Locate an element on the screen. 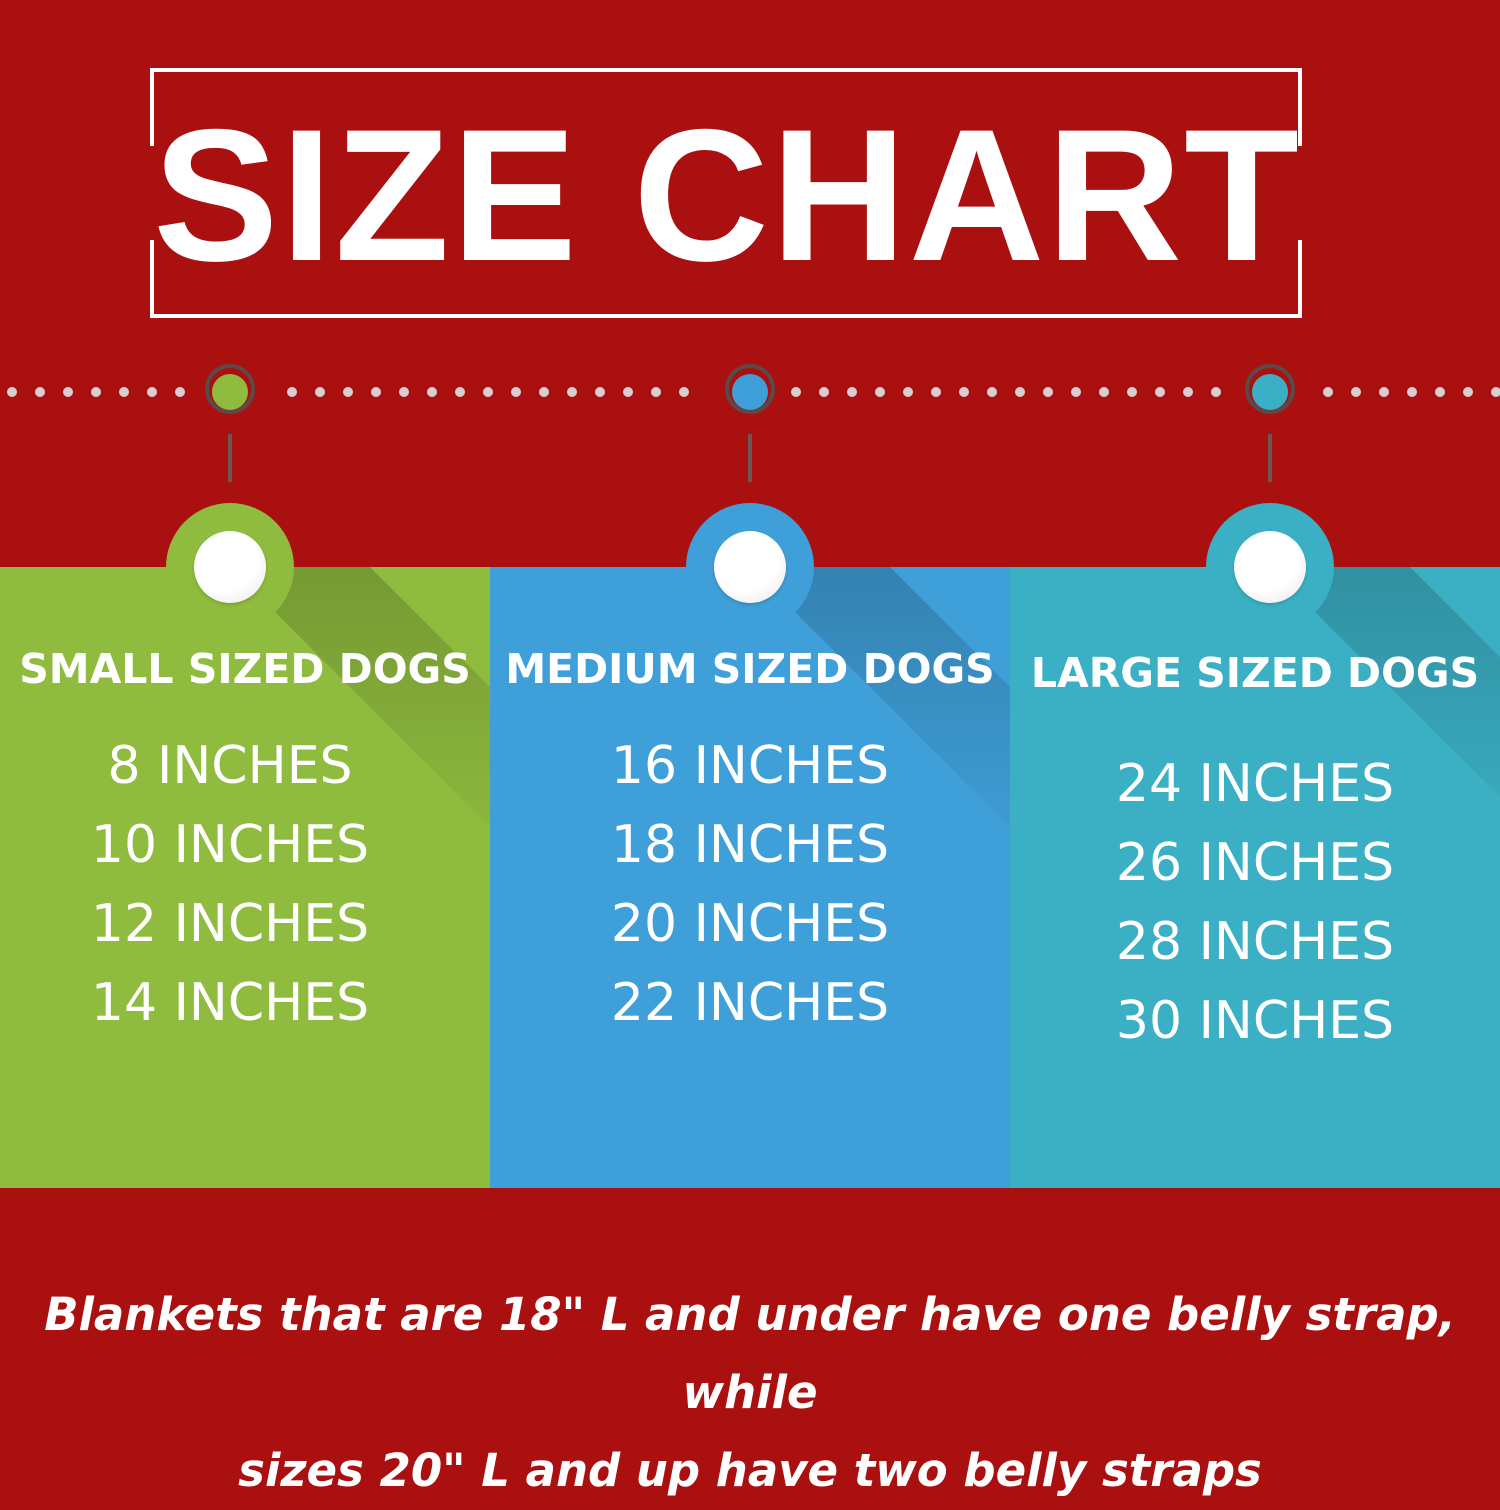 The height and width of the screenshot is (1510, 1500). size-item: 18 INCHES is located at coordinates (750, 845).